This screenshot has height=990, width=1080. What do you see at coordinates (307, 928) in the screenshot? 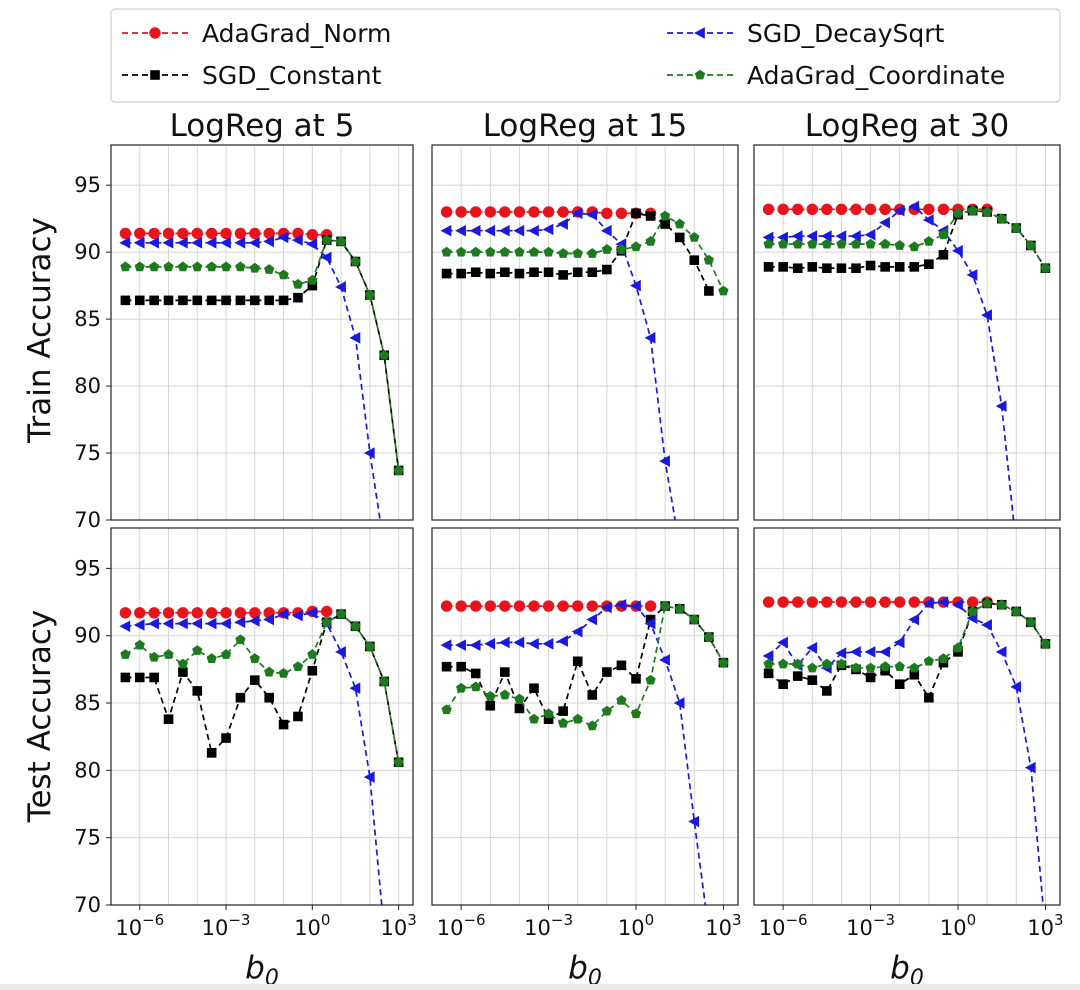
I see `x-tick-base: 10` at bounding box center [307, 928].